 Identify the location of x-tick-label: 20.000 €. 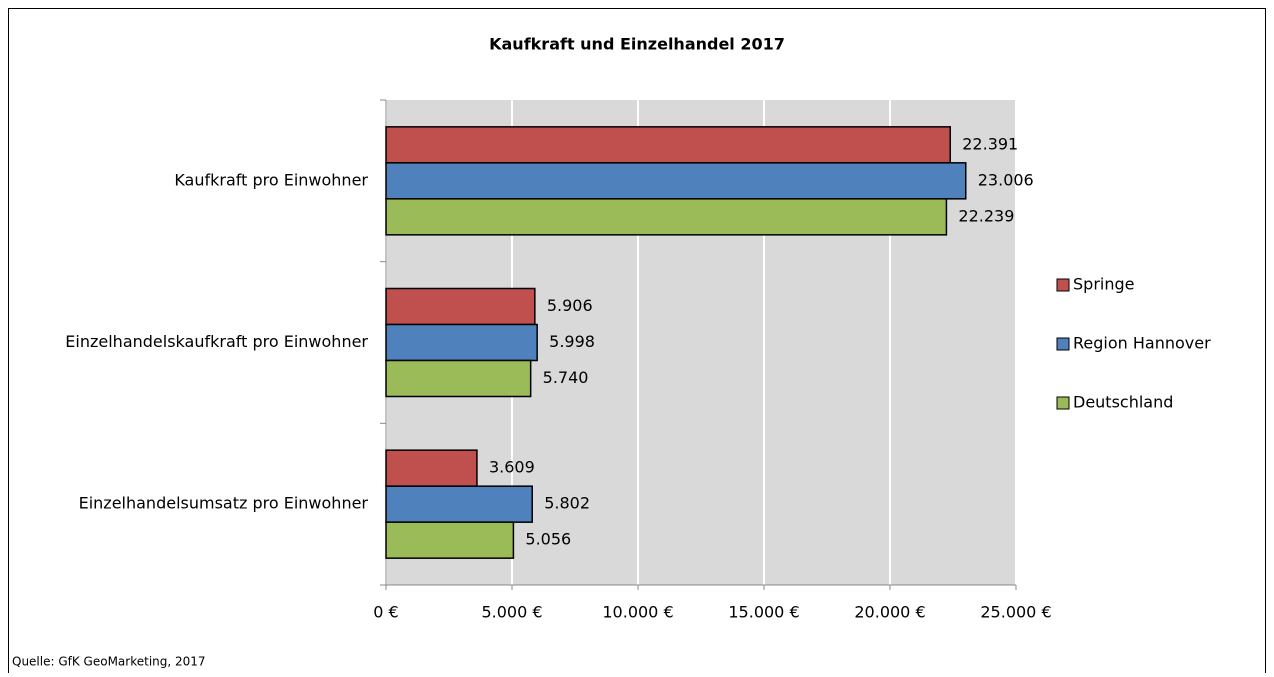
(889, 612).